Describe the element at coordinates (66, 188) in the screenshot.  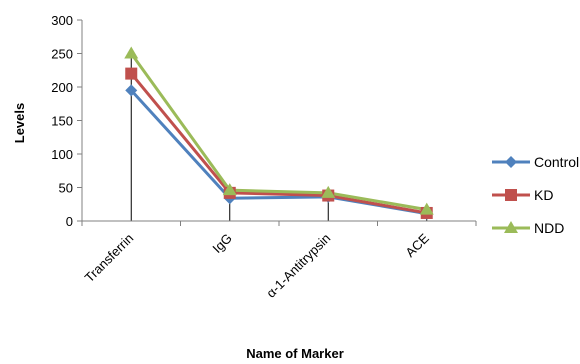
I see `y-tick-label: 50` at that location.